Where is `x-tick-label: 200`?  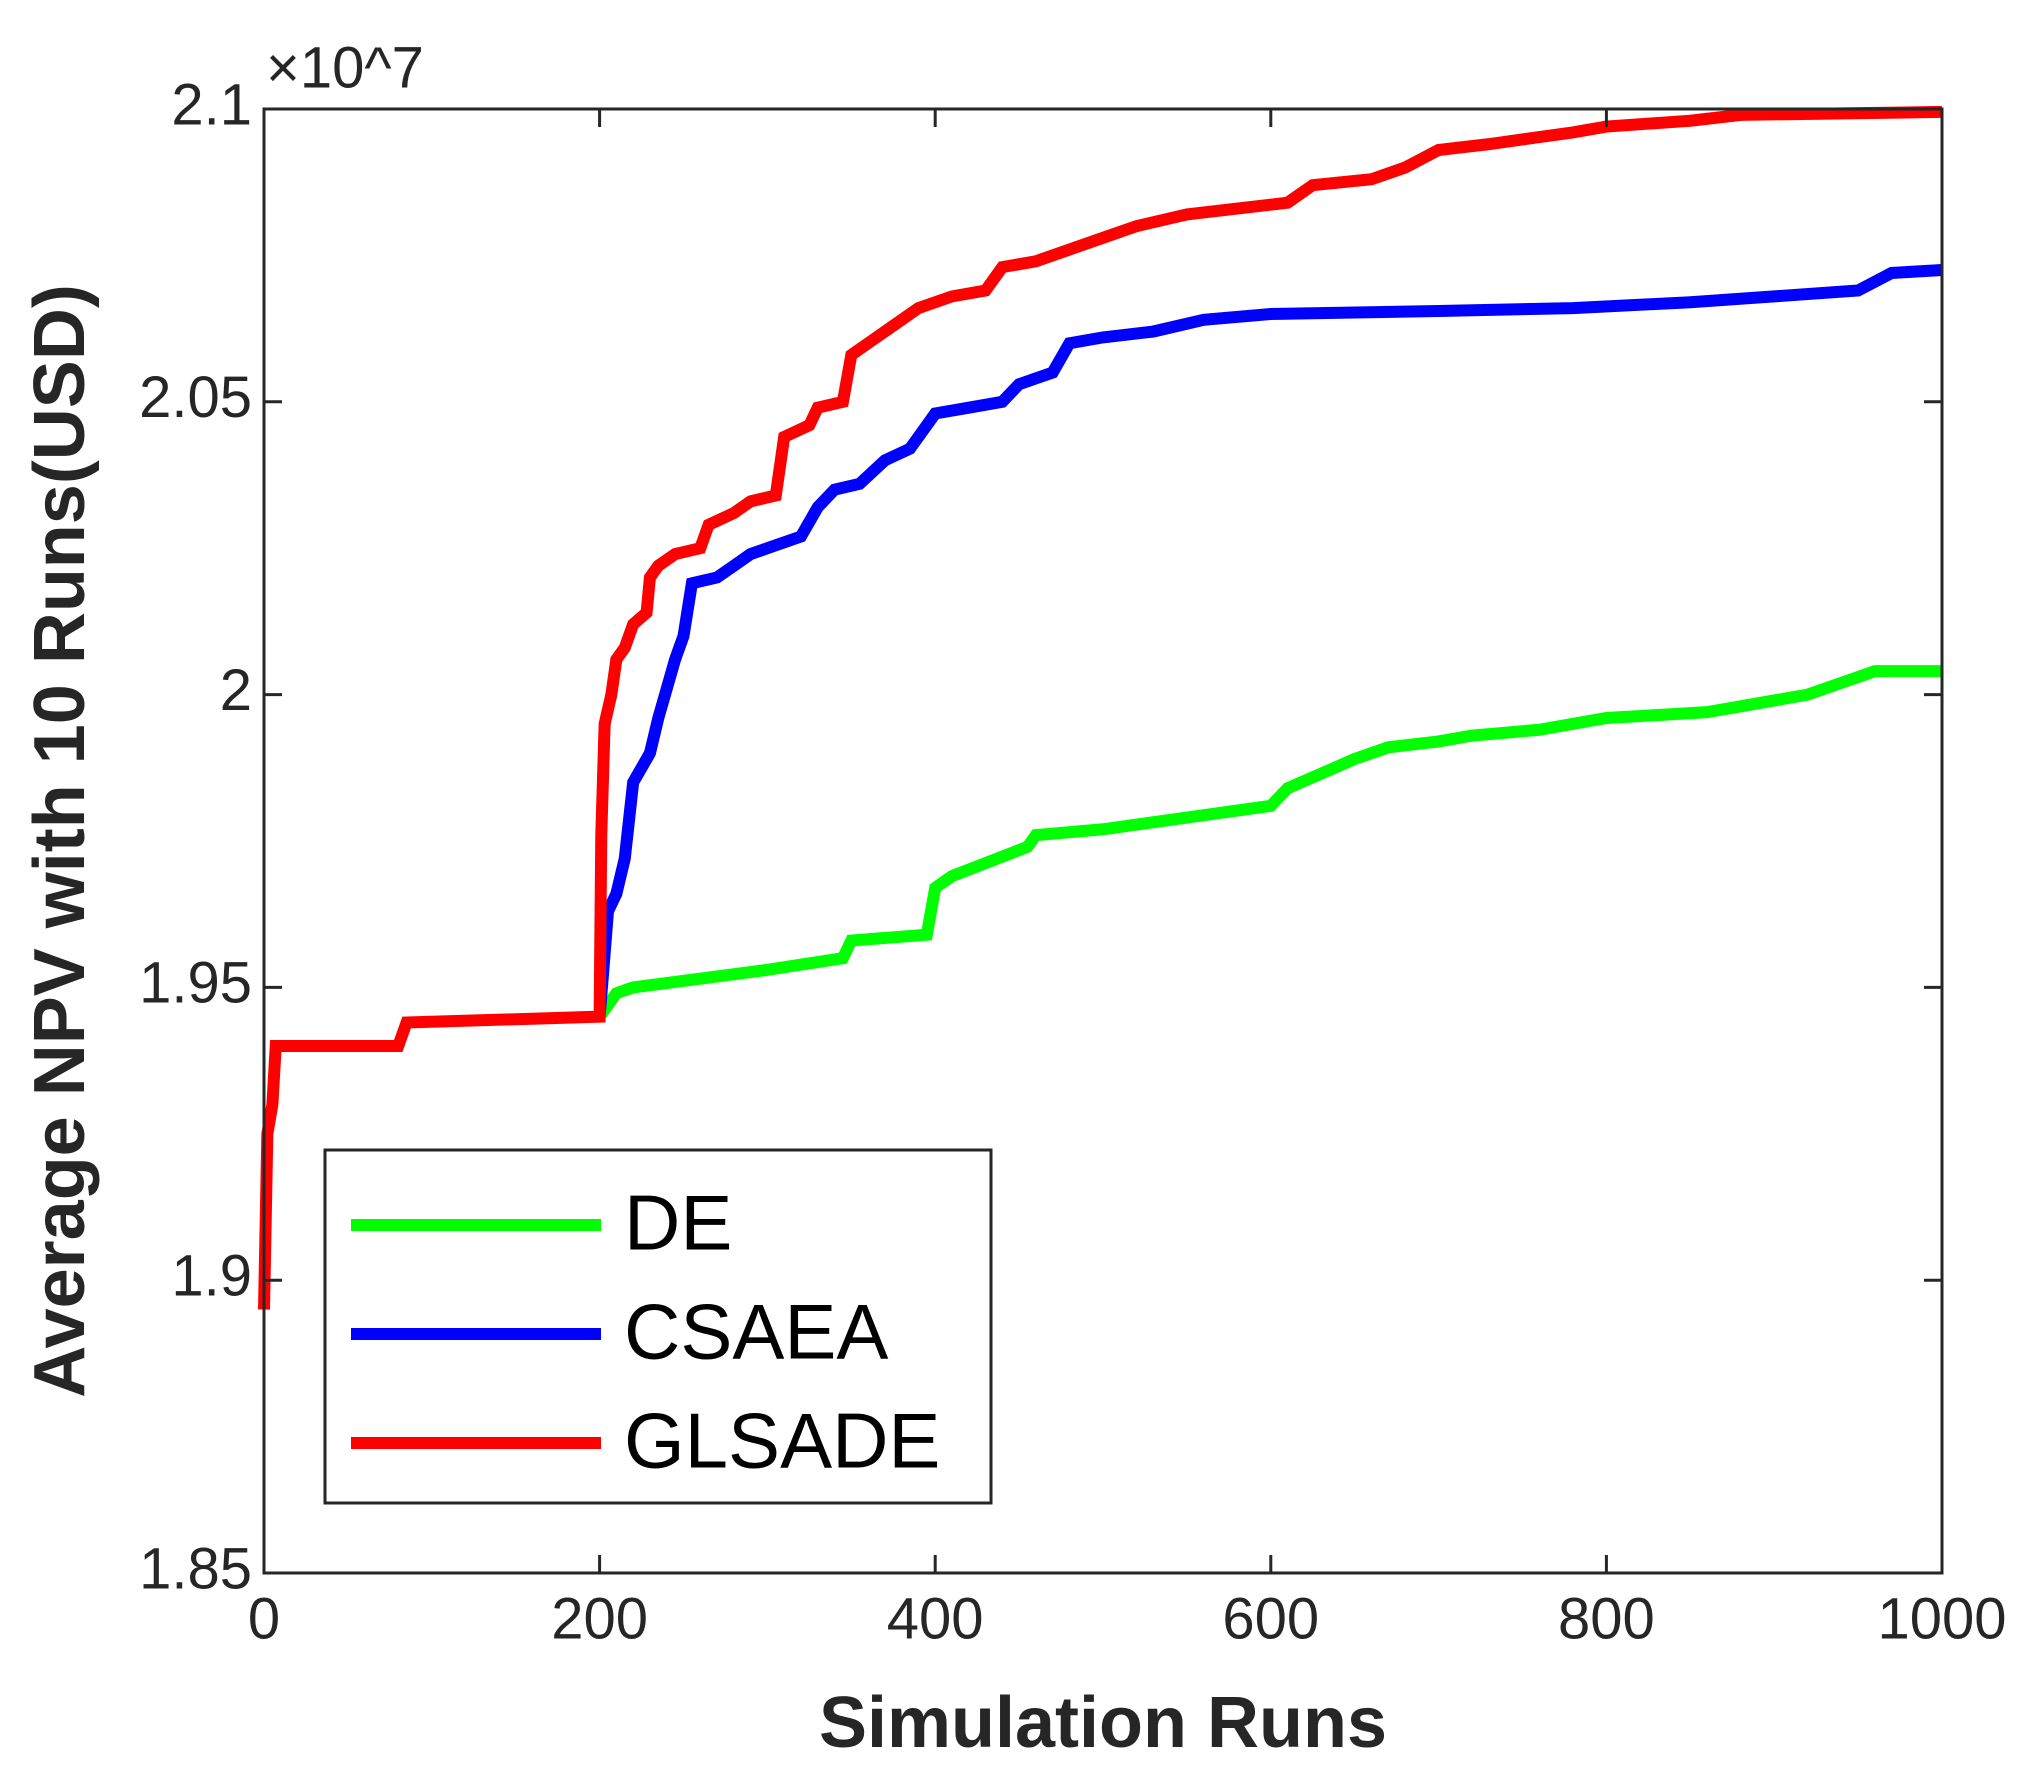
x-tick-label: 200 is located at coordinates (599, 1618).